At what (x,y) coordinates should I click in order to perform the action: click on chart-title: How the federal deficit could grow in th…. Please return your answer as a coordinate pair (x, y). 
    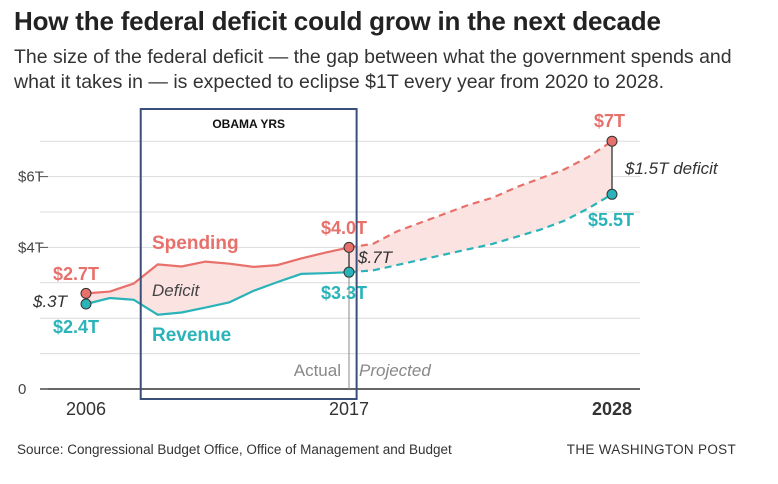
    Looking at the image, I should click on (337, 21).